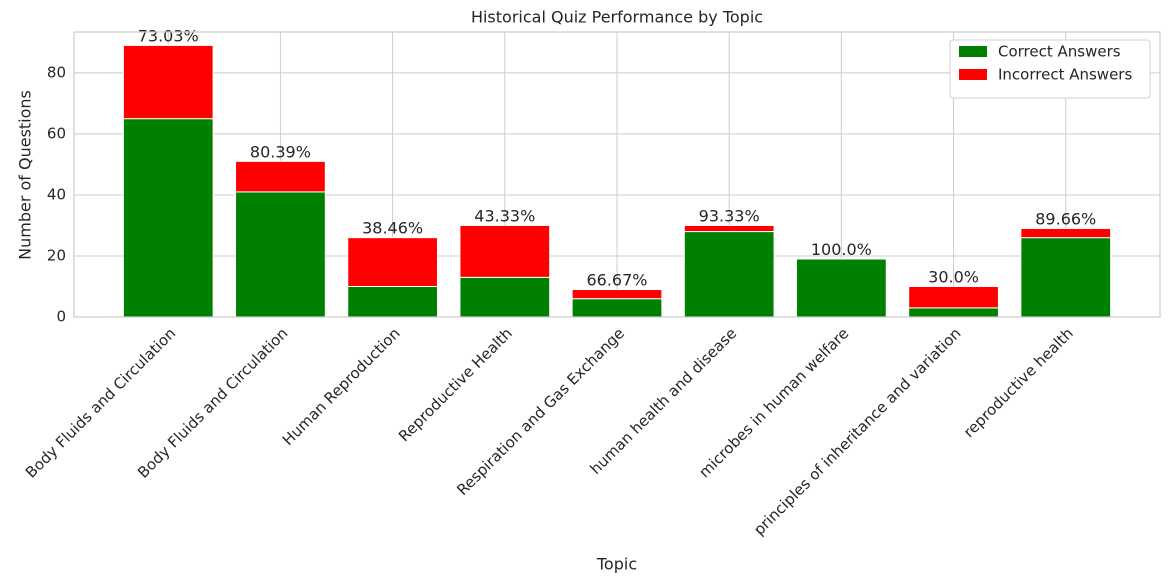 The image size is (1170, 584). Describe the element at coordinates (1065, 219) in the screenshot. I see `value-label: 89.66%` at that location.